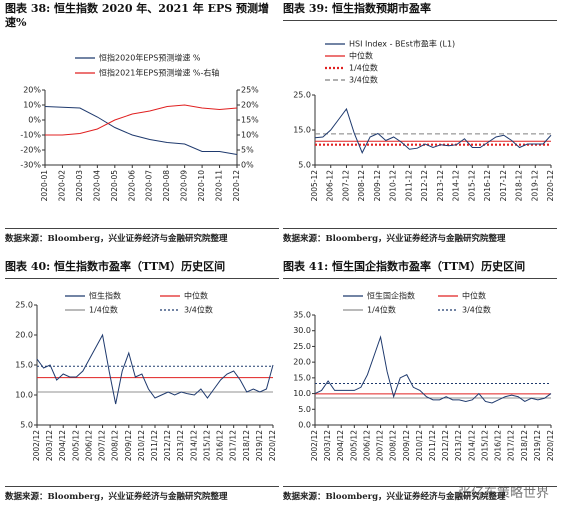 This screenshot has width=563, height=513. Describe the element at coordinates (314, 186) in the screenshot. I see `x-tick-label: 2005-12` at that location.